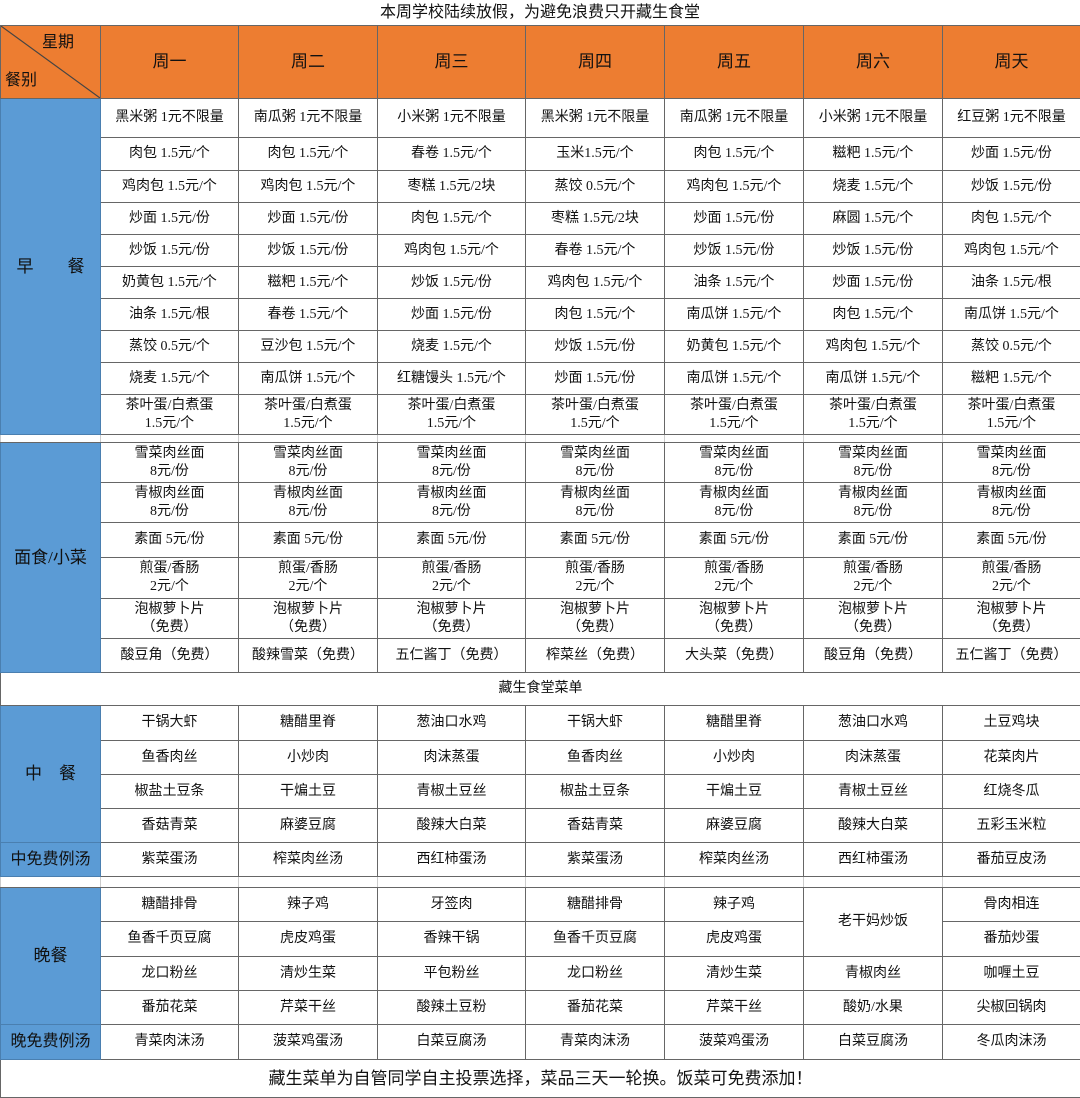 This screenshot has height=1098, width=1080. Describe the element at coordinates (873, 922) in the screenshot. I see `menu-cell: 老干妈炒饭` at that location.